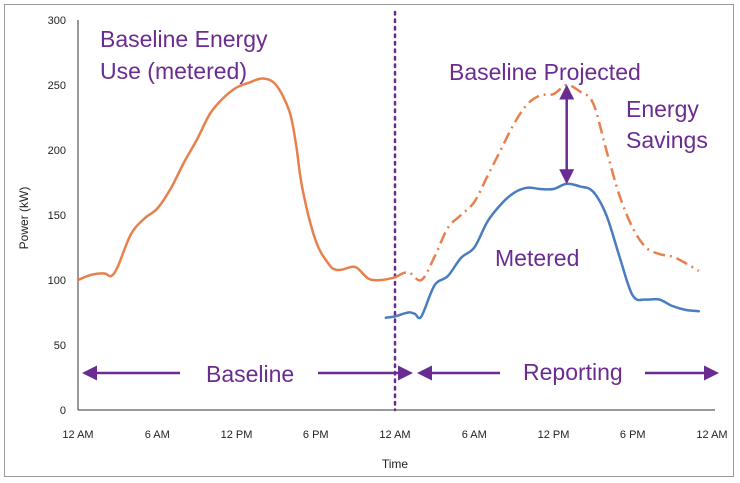  I want to click on baseline-energy-label-line1: Baseline Energy, so click(184, 39).